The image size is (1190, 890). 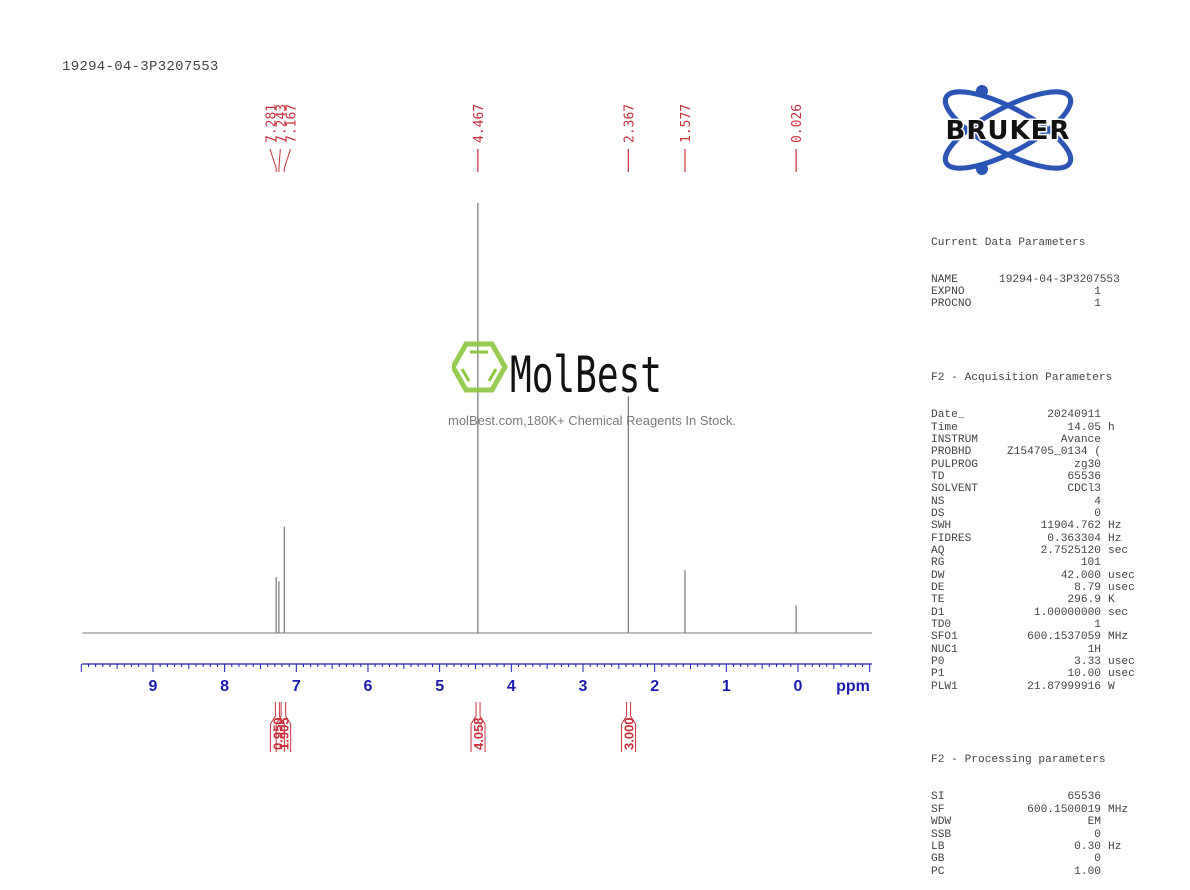 I want to click on integral-region: 1.905, so click(x=283, y=727).